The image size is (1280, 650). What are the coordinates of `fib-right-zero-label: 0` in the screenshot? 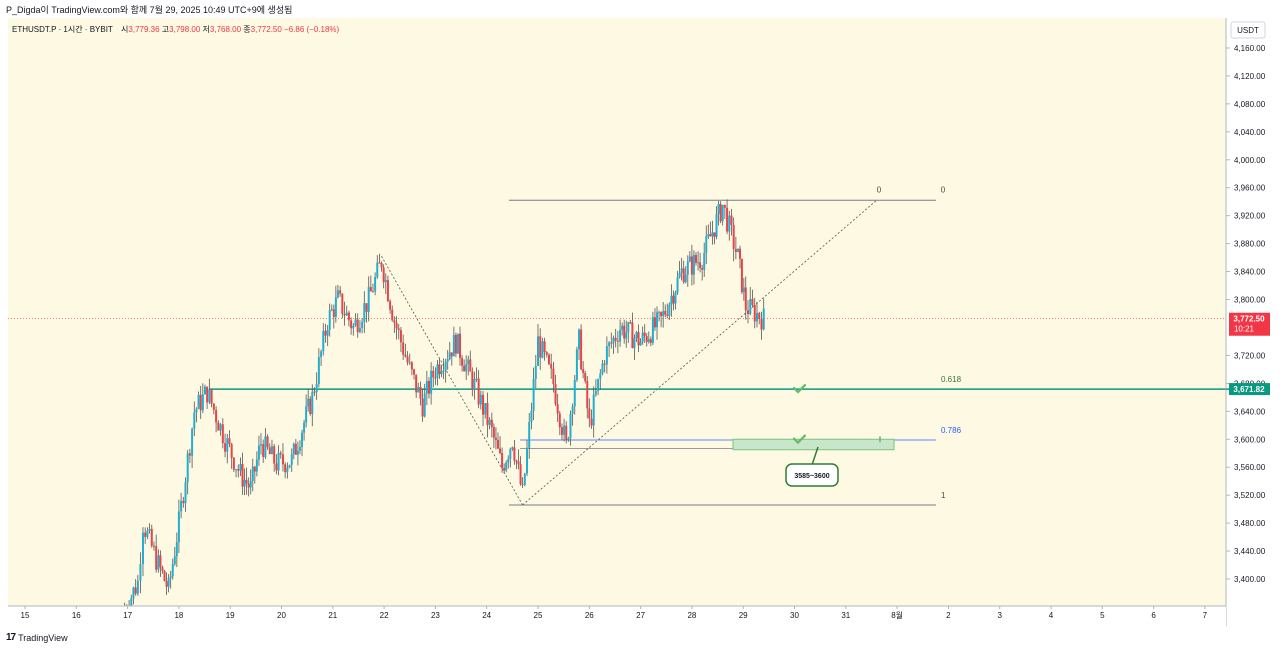 It's located at (943, 189).